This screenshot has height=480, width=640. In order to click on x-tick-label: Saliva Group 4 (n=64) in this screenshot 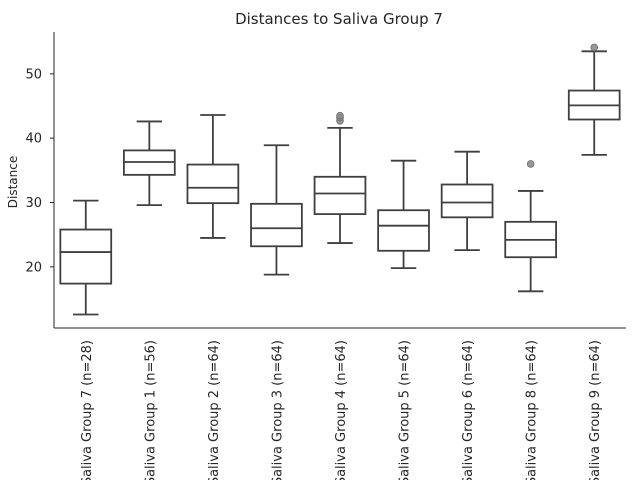, I will do `click(341, 410)`.